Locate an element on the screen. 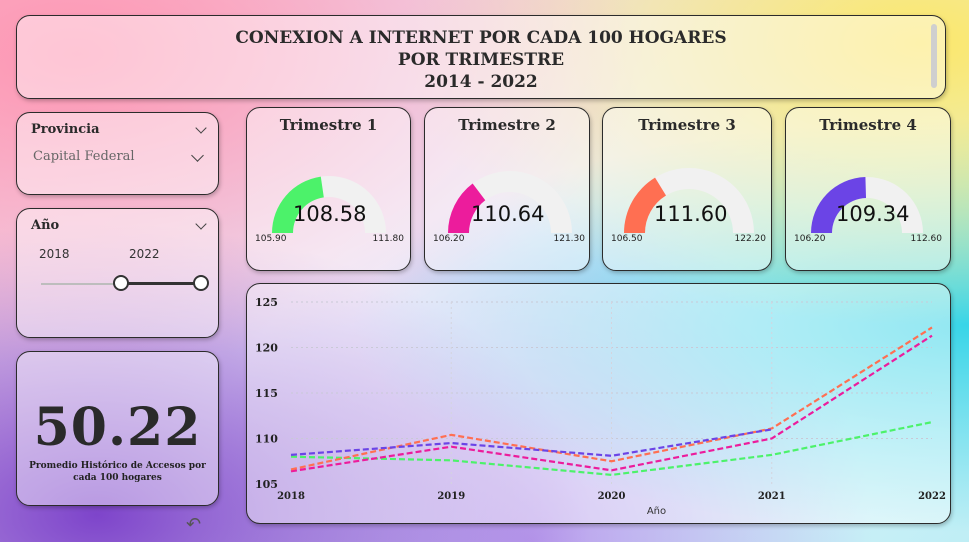 The height and width of the screenshot is (542, 969). gauge-max: 121.30 is located at coordinates (569, 239).